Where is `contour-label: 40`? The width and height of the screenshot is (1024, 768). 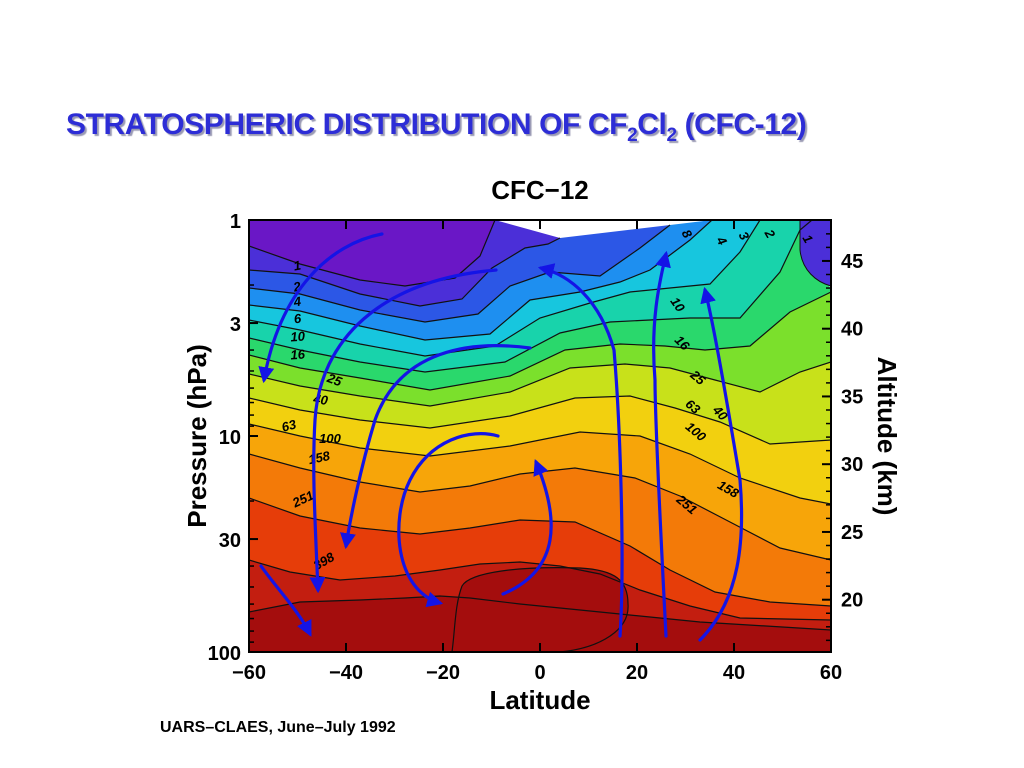 contour-label: 40 is located at coordinates (320, 399).